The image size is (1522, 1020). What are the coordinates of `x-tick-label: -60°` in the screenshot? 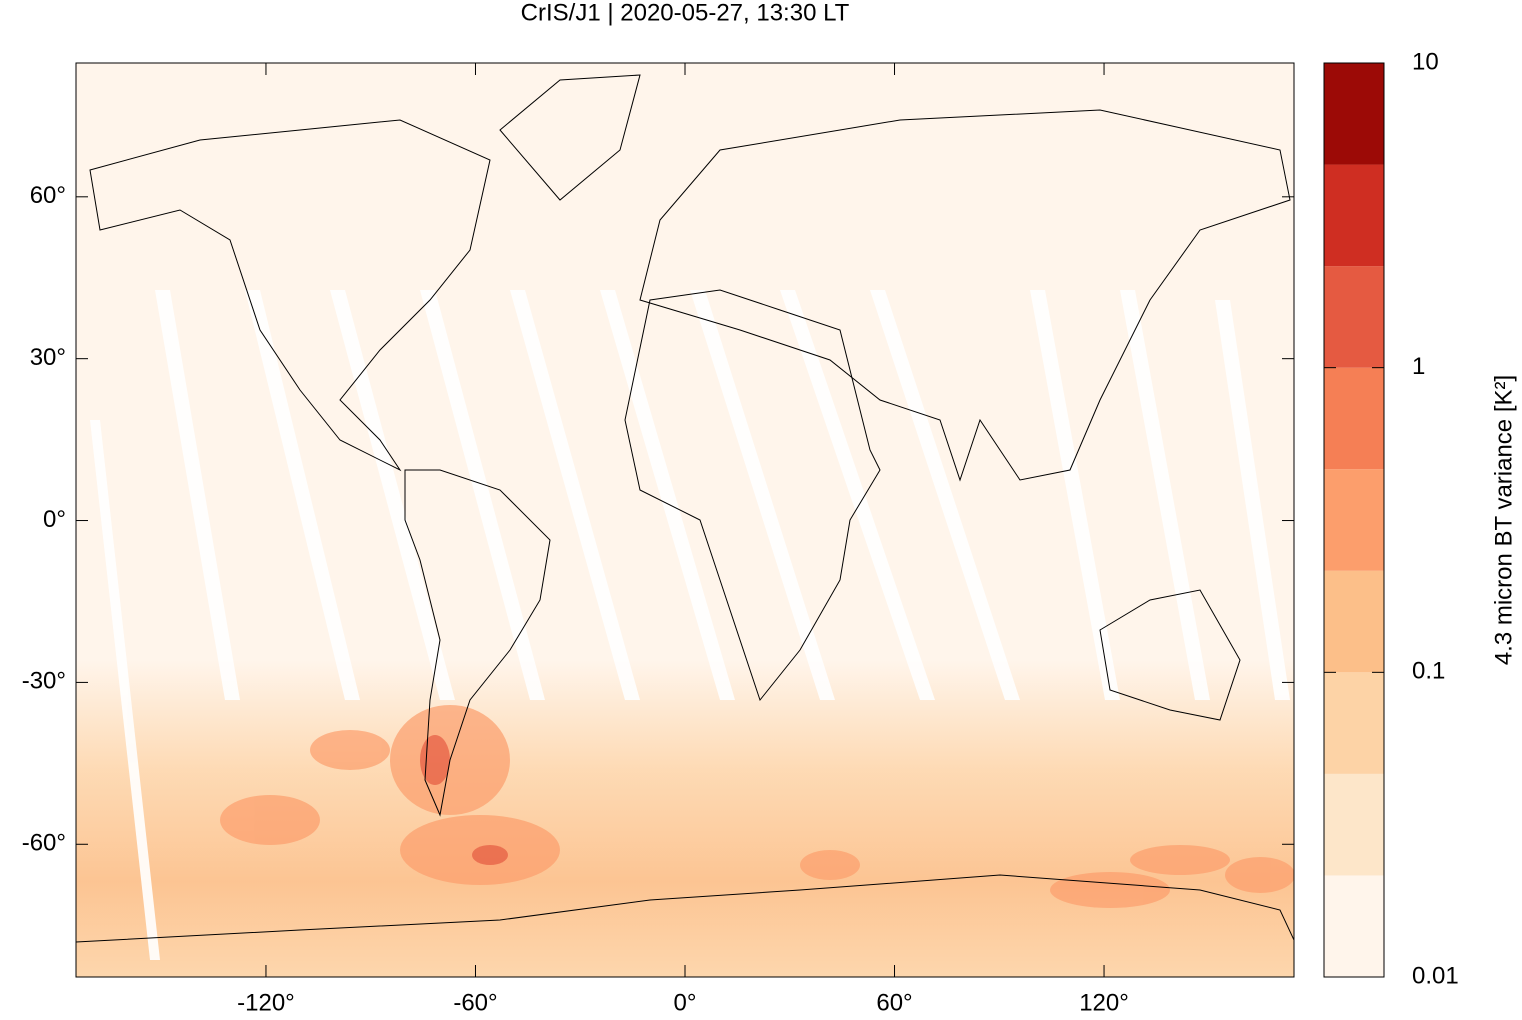 It's located at (475, 1002).